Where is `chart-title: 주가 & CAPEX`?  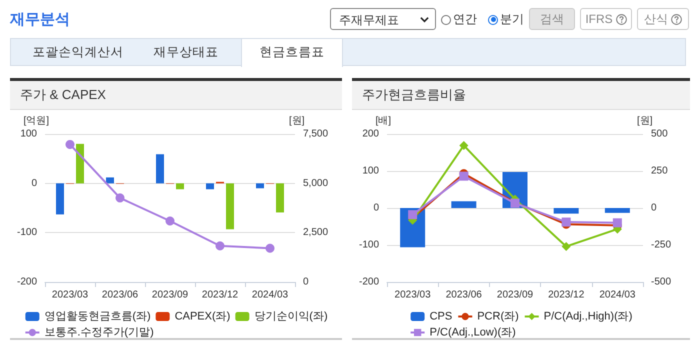 chart-title: 주가 & CAPEX is located at coordinates (176, 95).